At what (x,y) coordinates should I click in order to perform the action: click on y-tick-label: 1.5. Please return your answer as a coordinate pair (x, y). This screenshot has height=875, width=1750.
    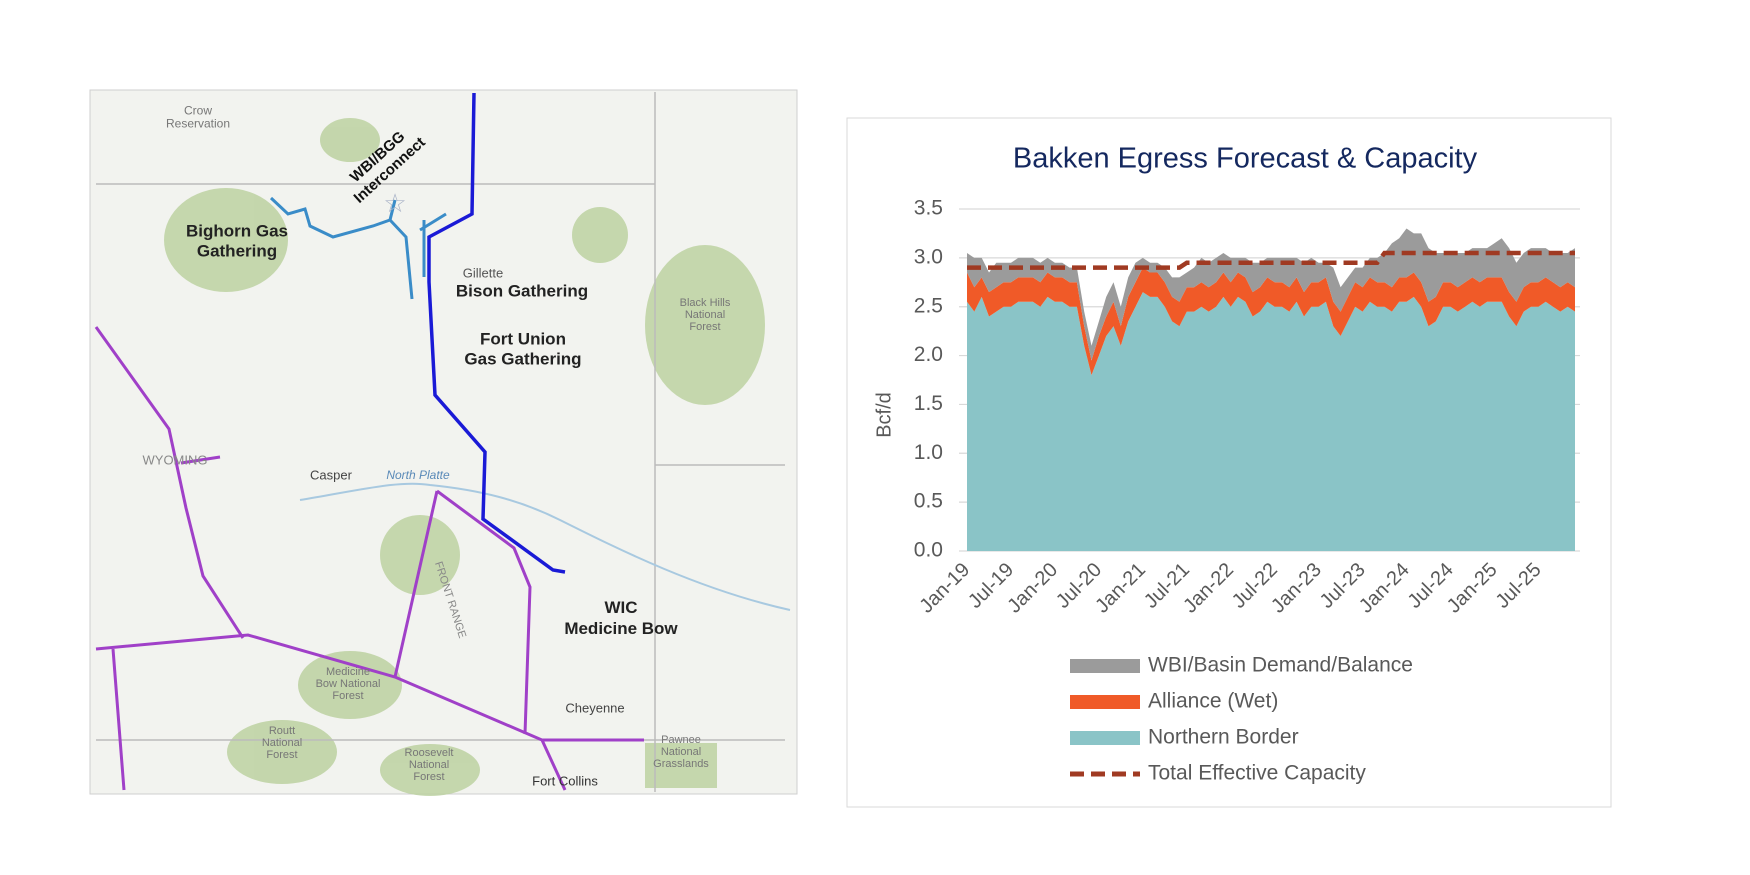
    Looking at the image, I should click on (928, 403).